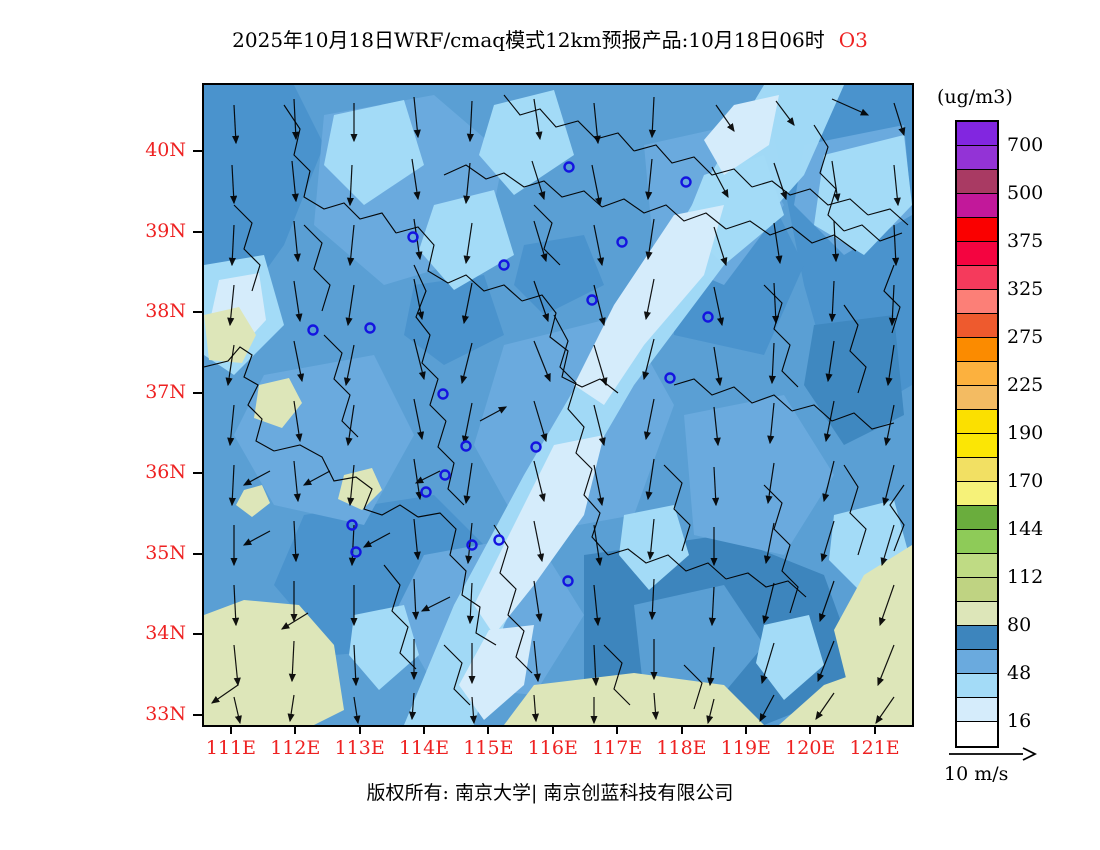 This screenshot has height=850, width=1100. I want to click on x-axis-label: 121E, so click(874, 748).